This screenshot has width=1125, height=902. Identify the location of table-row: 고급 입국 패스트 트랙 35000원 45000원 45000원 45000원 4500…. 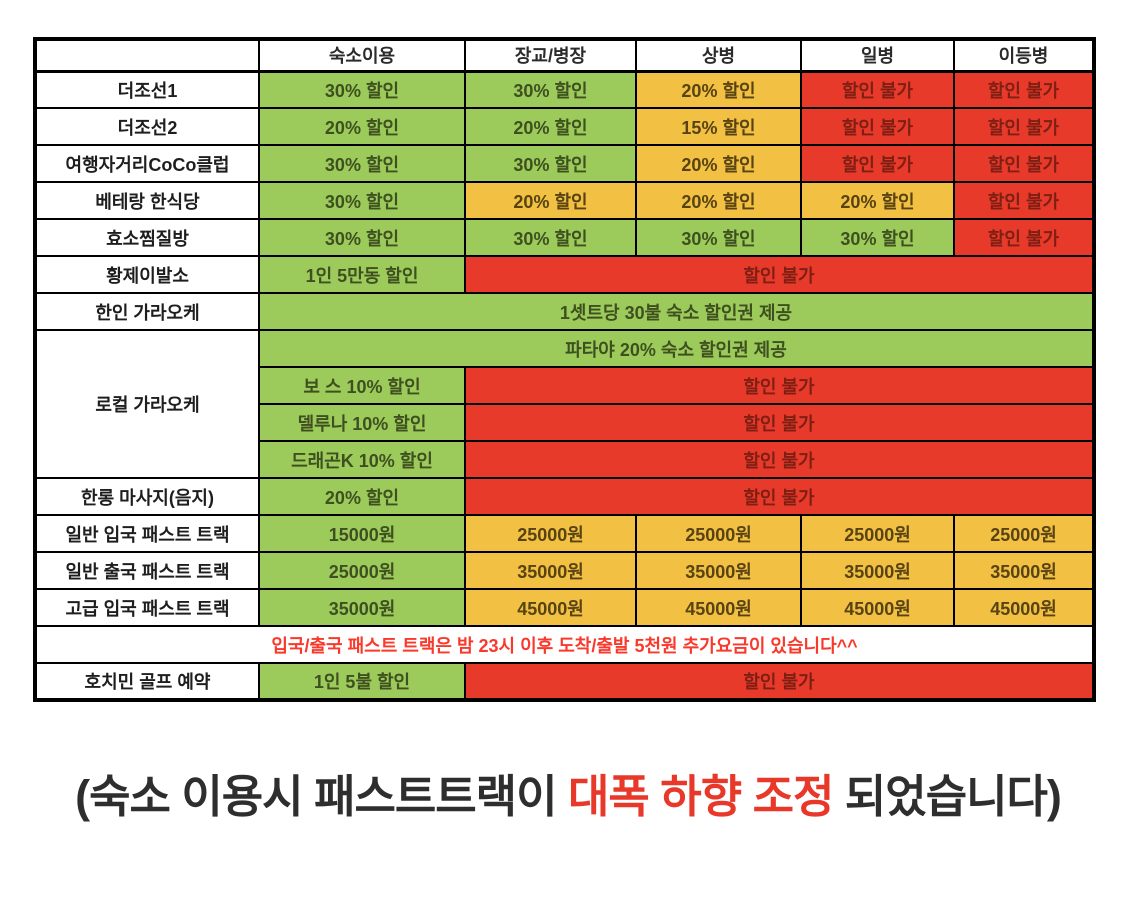
(564, 607).